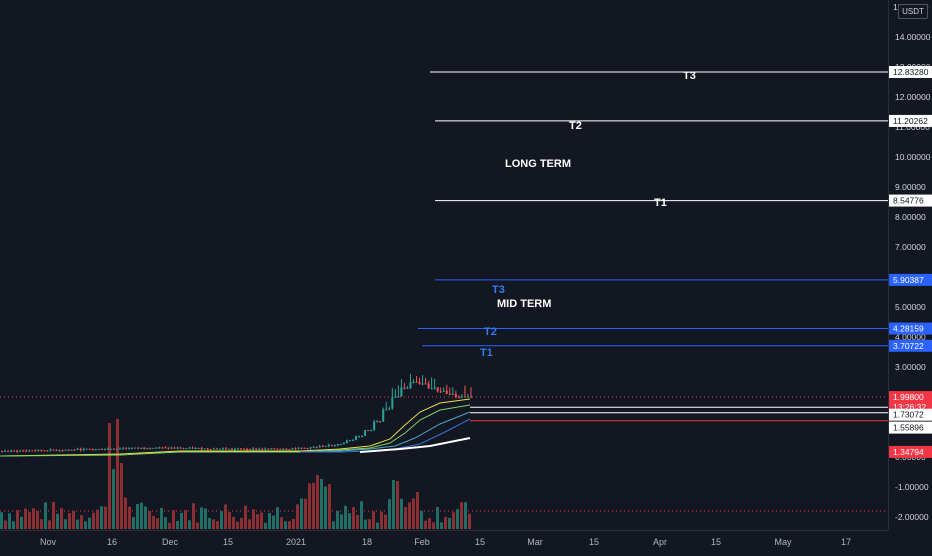 The height and width of the screenshot is (556, 932). Describe the element at coordinates (910, 72) in the screenshot. I see `price-level-tag: 12.83280` at that location.